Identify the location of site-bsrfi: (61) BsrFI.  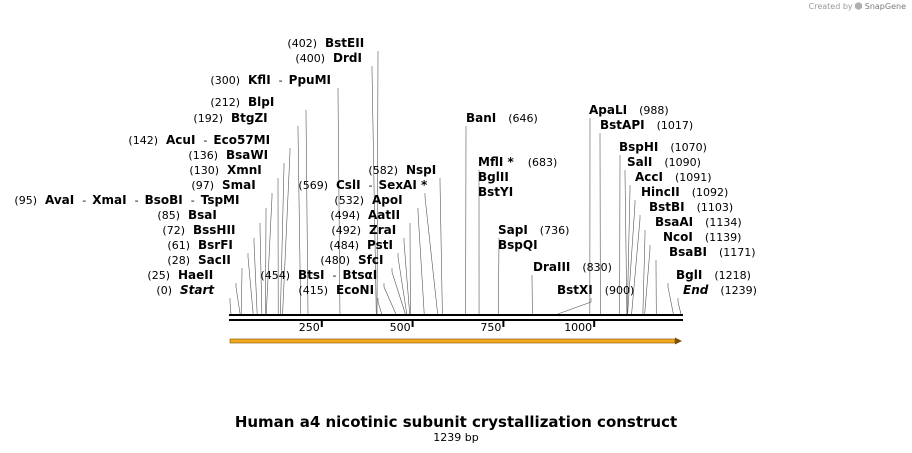
(199, 245).